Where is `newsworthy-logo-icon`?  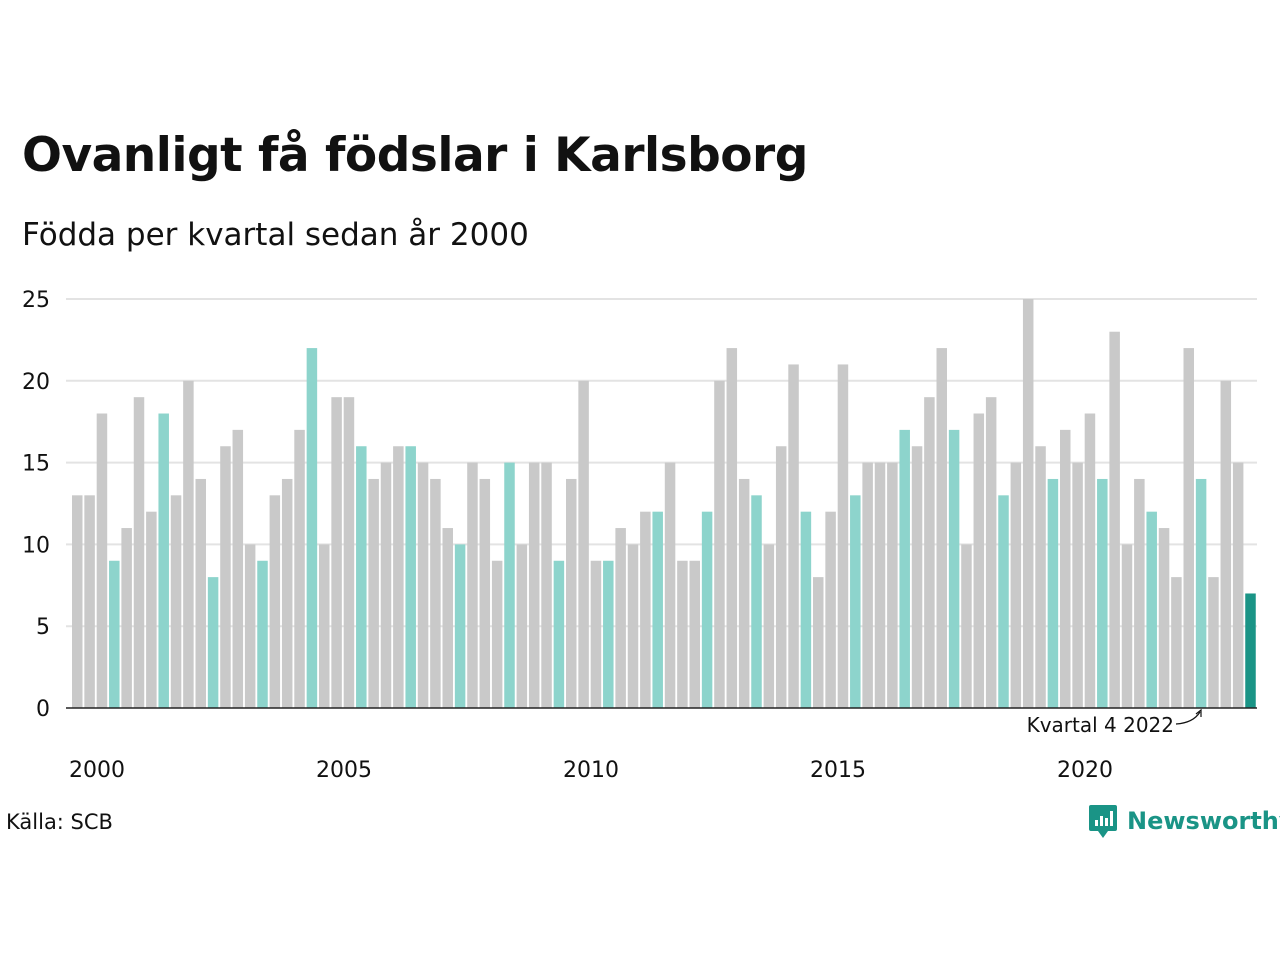
newsworthy-logo-icon is located at coordinates (1103, 821).